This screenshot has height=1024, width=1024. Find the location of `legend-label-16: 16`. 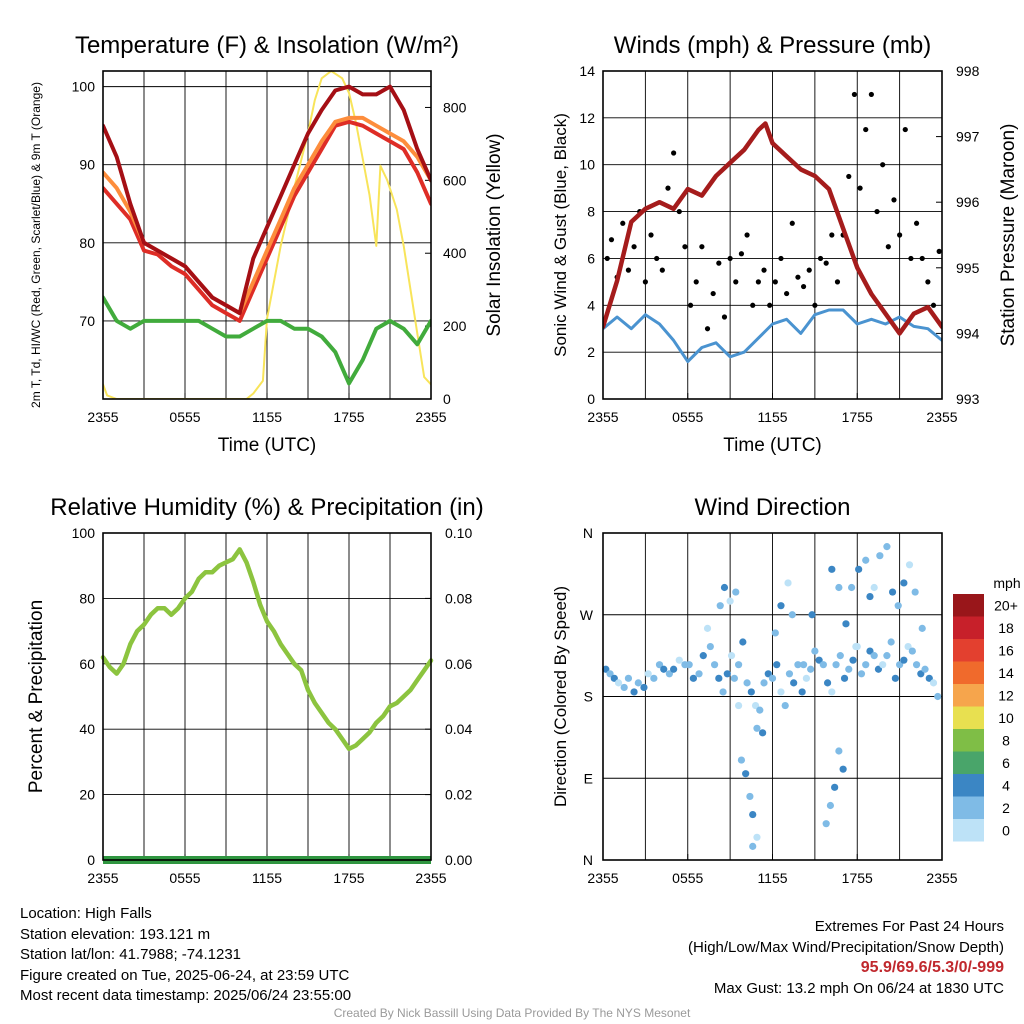

legend-label-16: 16 is located at coordinates (1006, 650).